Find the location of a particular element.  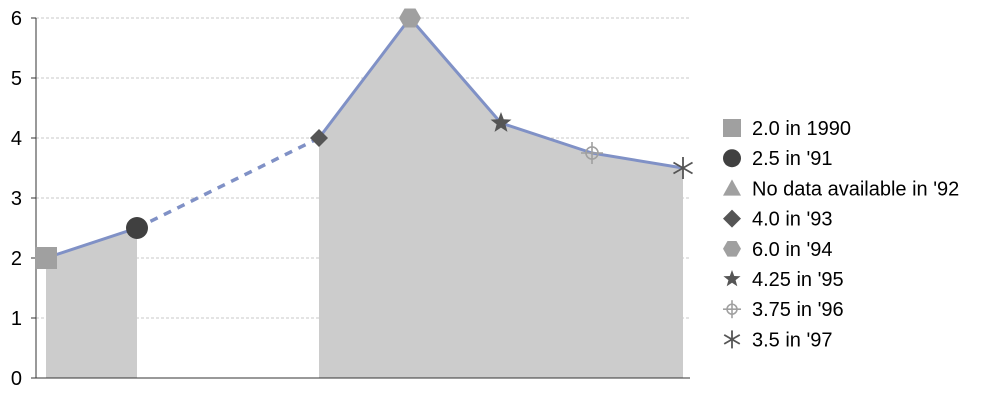

legend-item: 2.5 in '91 is located at coordinates (778, 159).